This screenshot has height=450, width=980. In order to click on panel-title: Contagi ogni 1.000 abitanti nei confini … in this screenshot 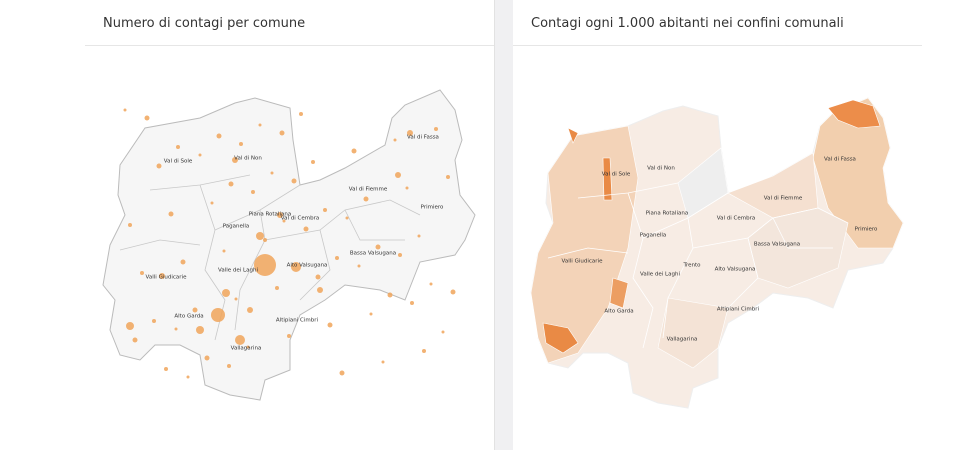, I will do `click(687, 23)`.